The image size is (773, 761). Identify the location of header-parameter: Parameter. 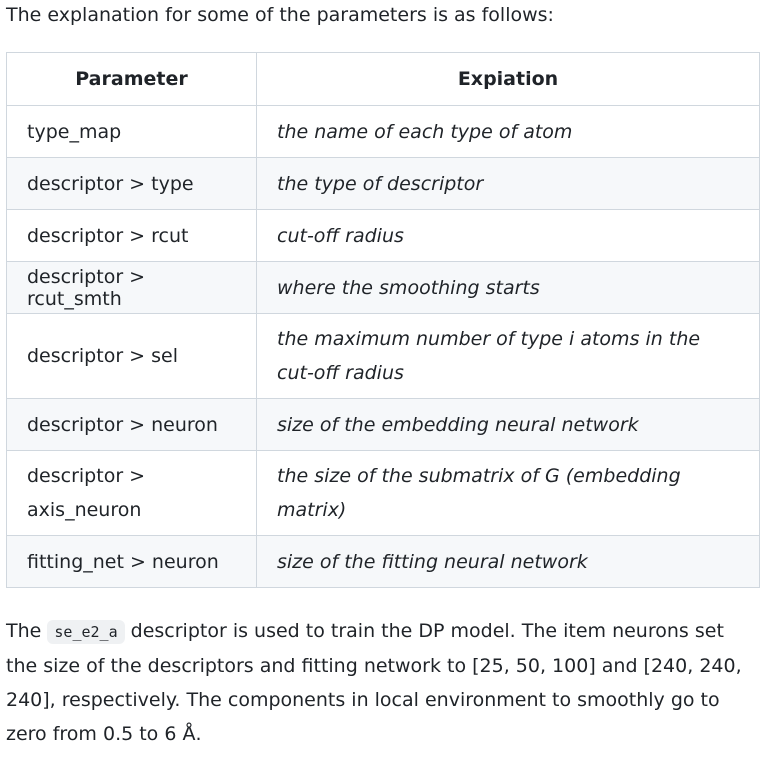
(131, 79).